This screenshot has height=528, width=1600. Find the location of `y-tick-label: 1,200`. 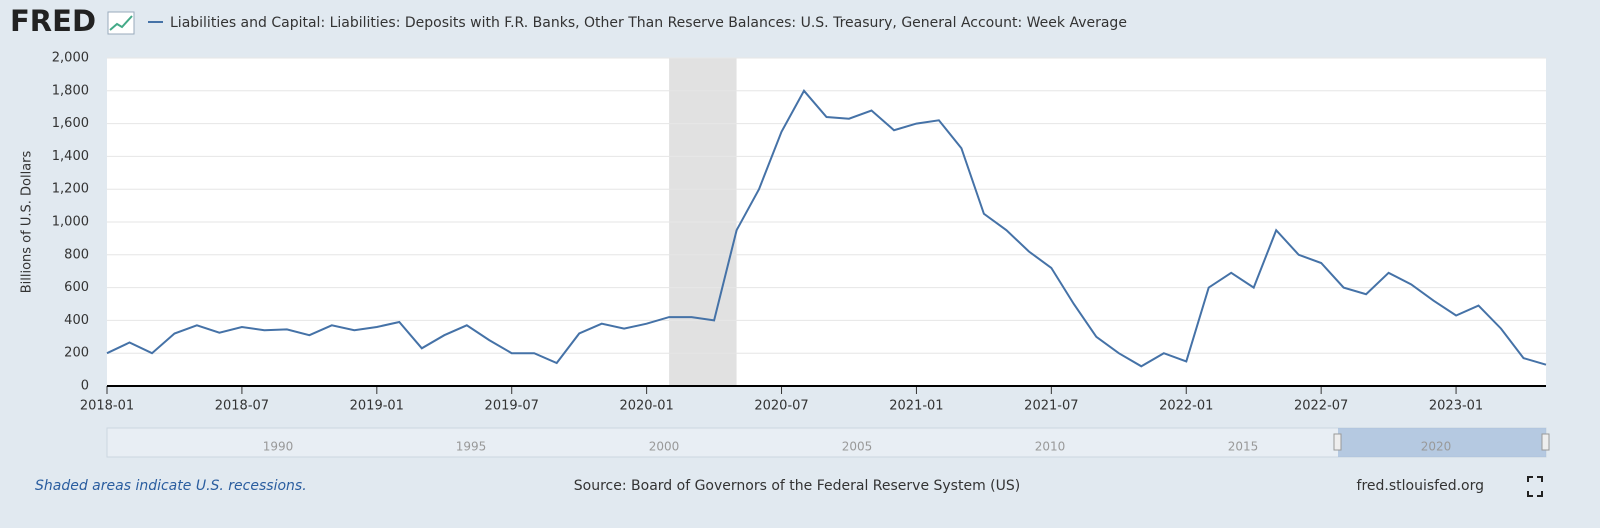

y-tick-label: 1,200 is located at coordinates (70, 189).